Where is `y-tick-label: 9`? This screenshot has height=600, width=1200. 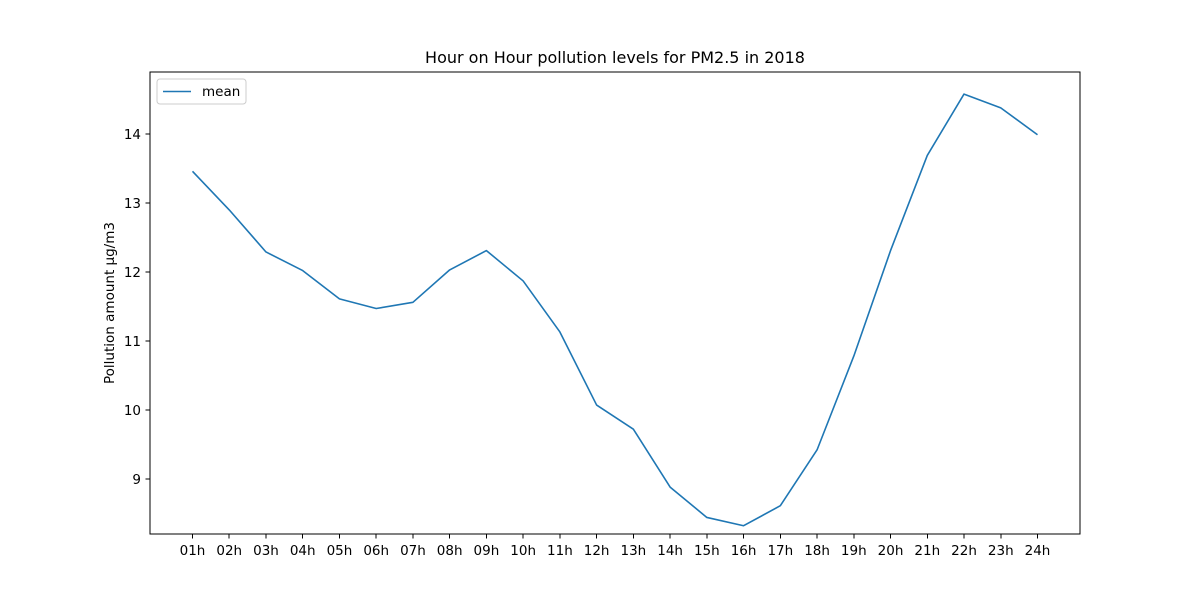 y-tick-label: 9 is located at coordinates (136, 480).